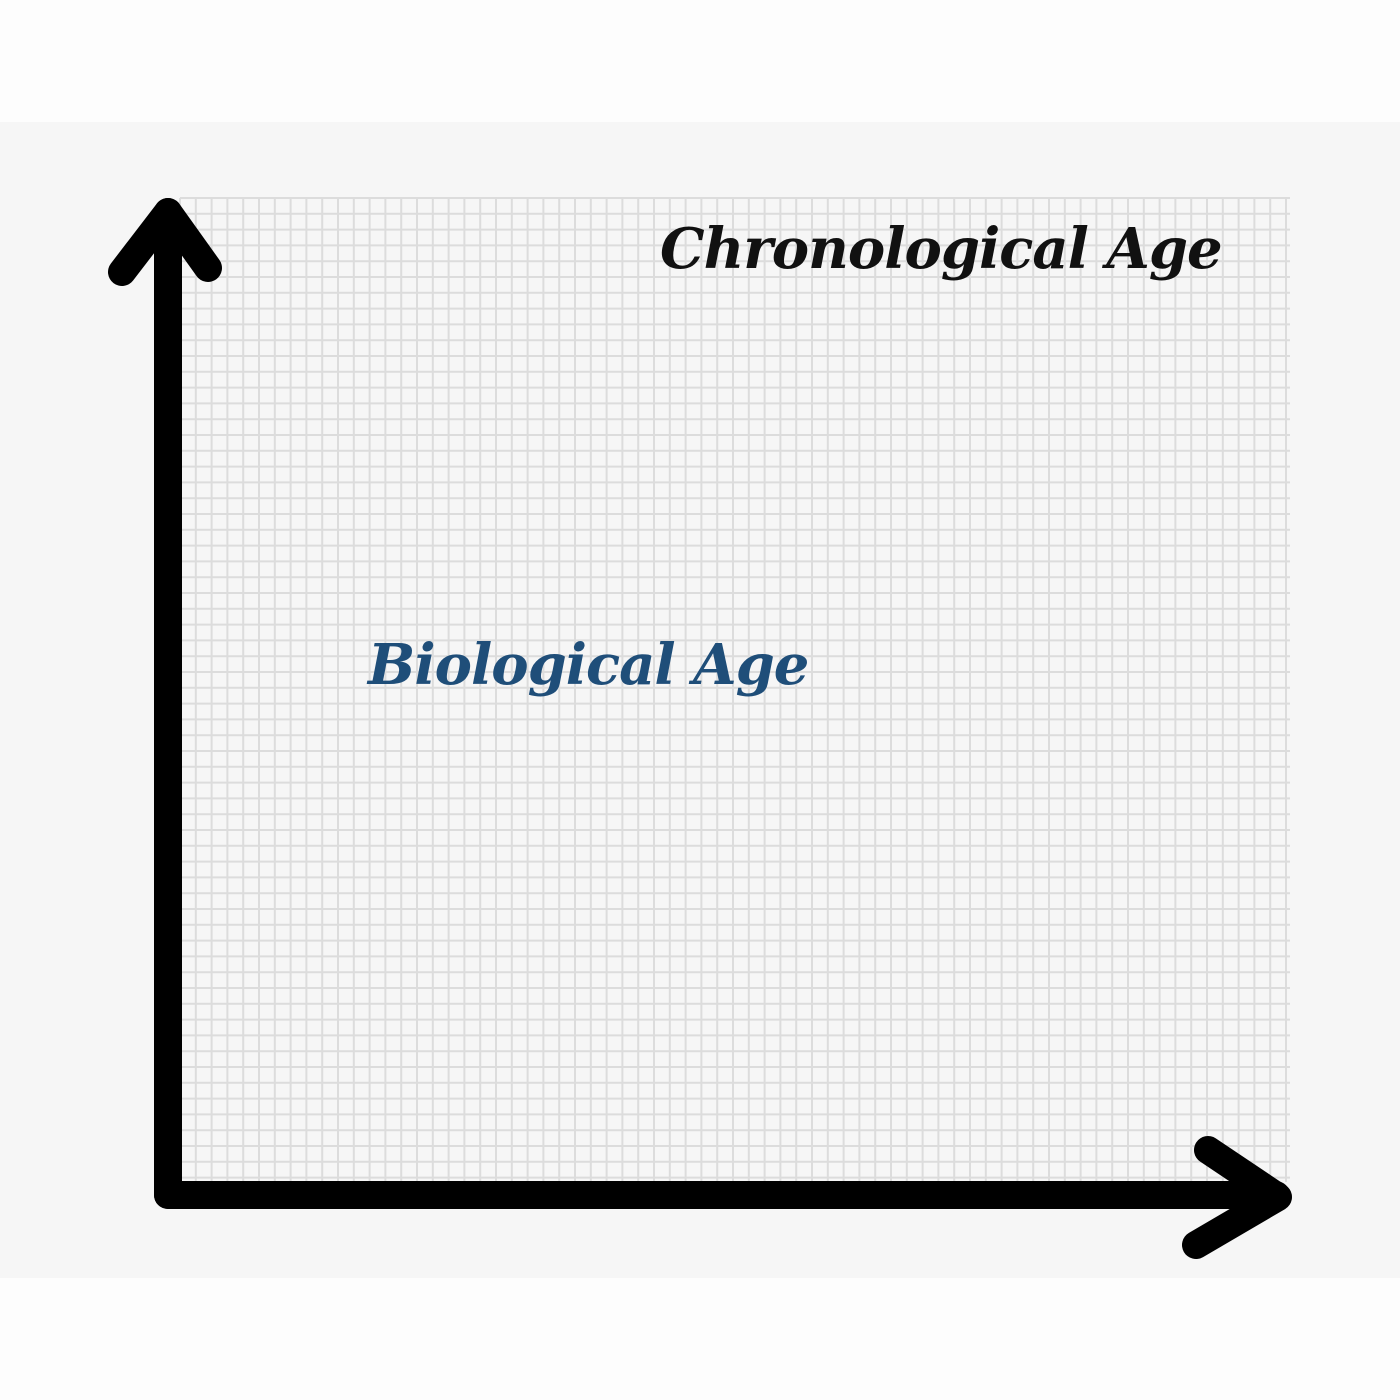 This screenshot has width=1400, height=1400. What do you see at coordinates (941, 249) in the screenshot?
I see `chronological-age-label: Chronological Age` at bounding box center [941, 249].